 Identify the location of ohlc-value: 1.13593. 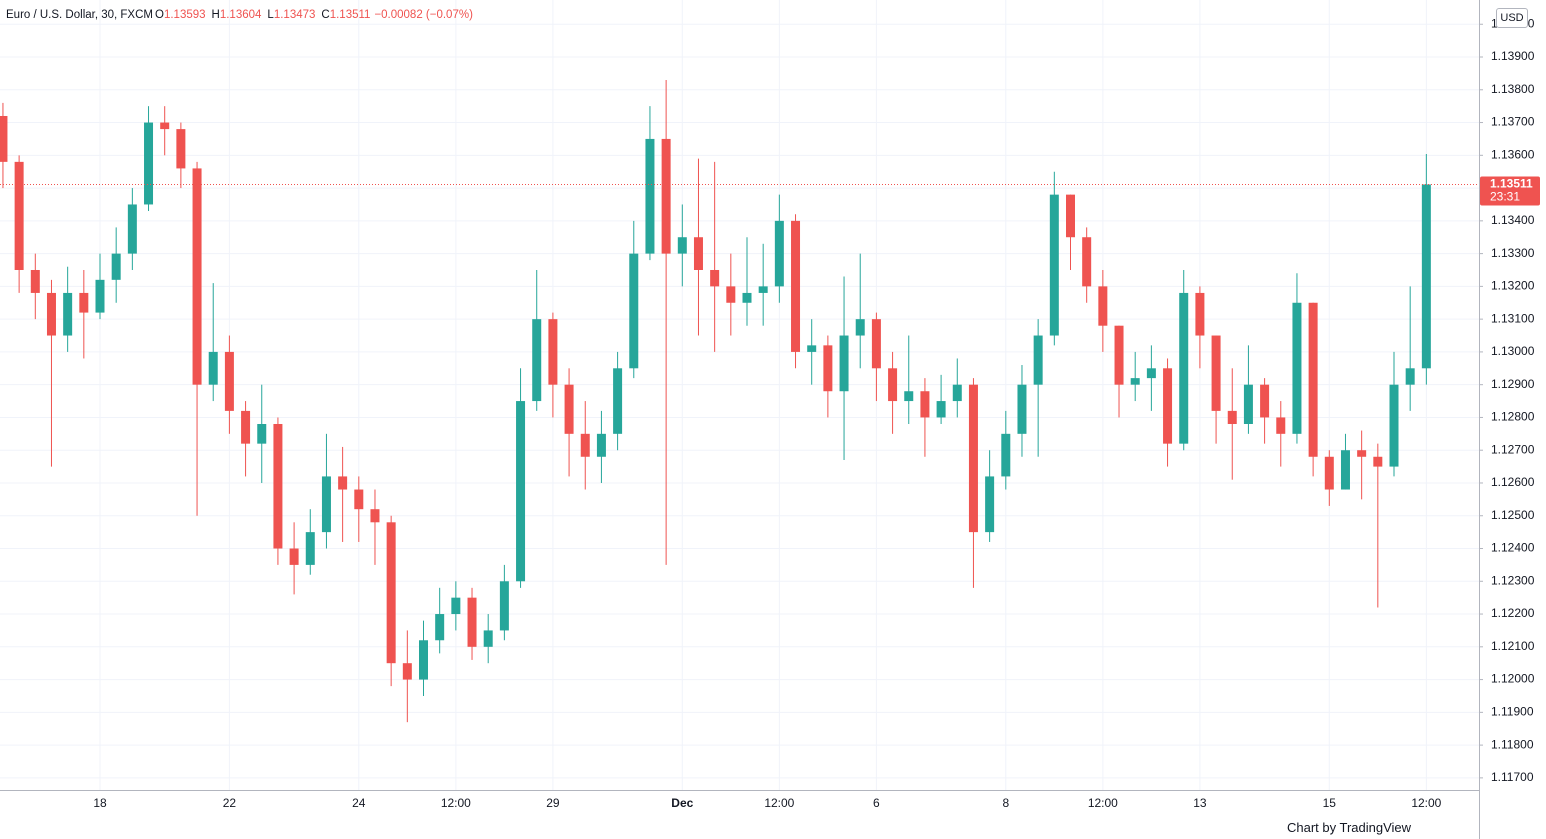
(184, 15).